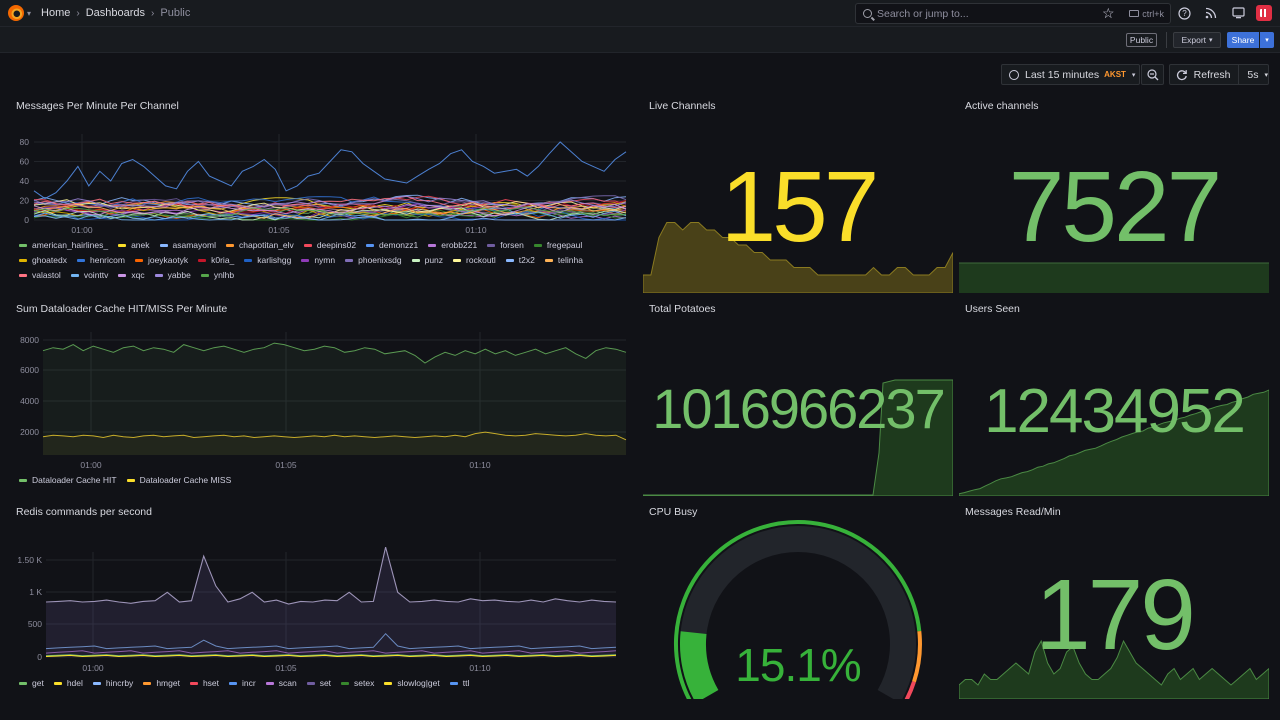 Image resolution: width=1280 pixels, height=720 pixels. What do you see at coordinates (267, 260) in the screenshot?
I see `legend-item: karlishgg` at bounding box center [267, 260].